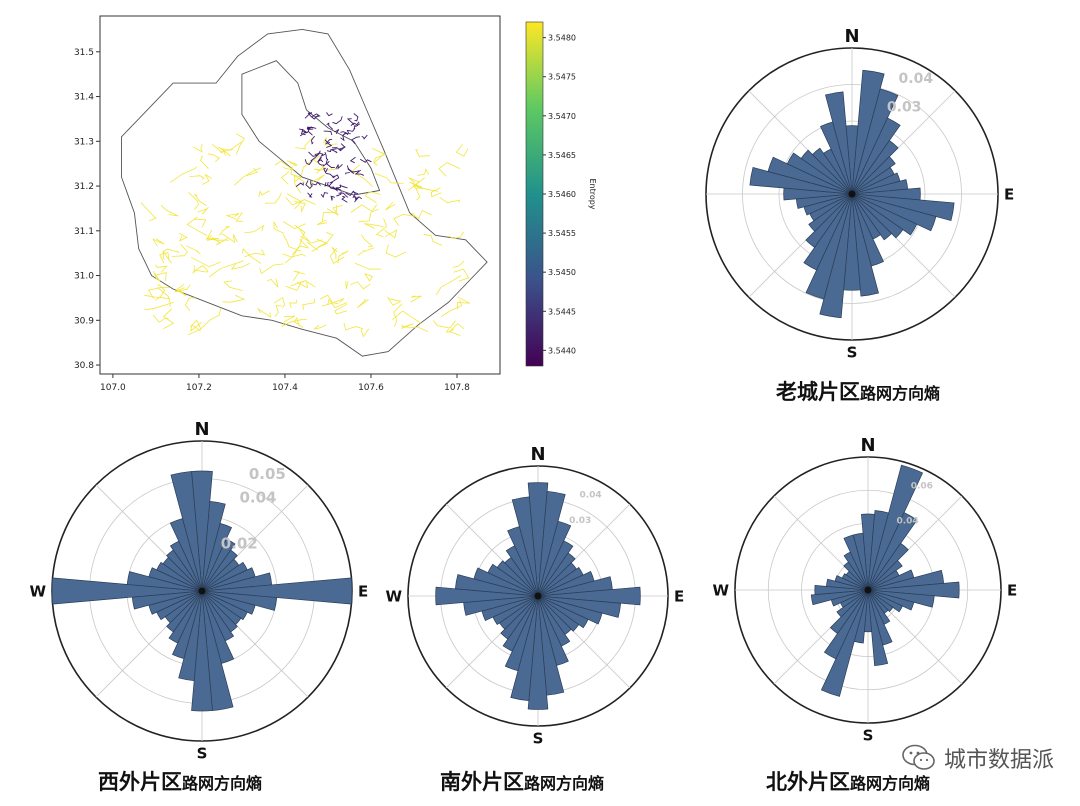 The image size is (1080, 806). Describe the element at coordinates (267, 474) in the screenshot. I see `rose-ring-label: 0.05` at that location.